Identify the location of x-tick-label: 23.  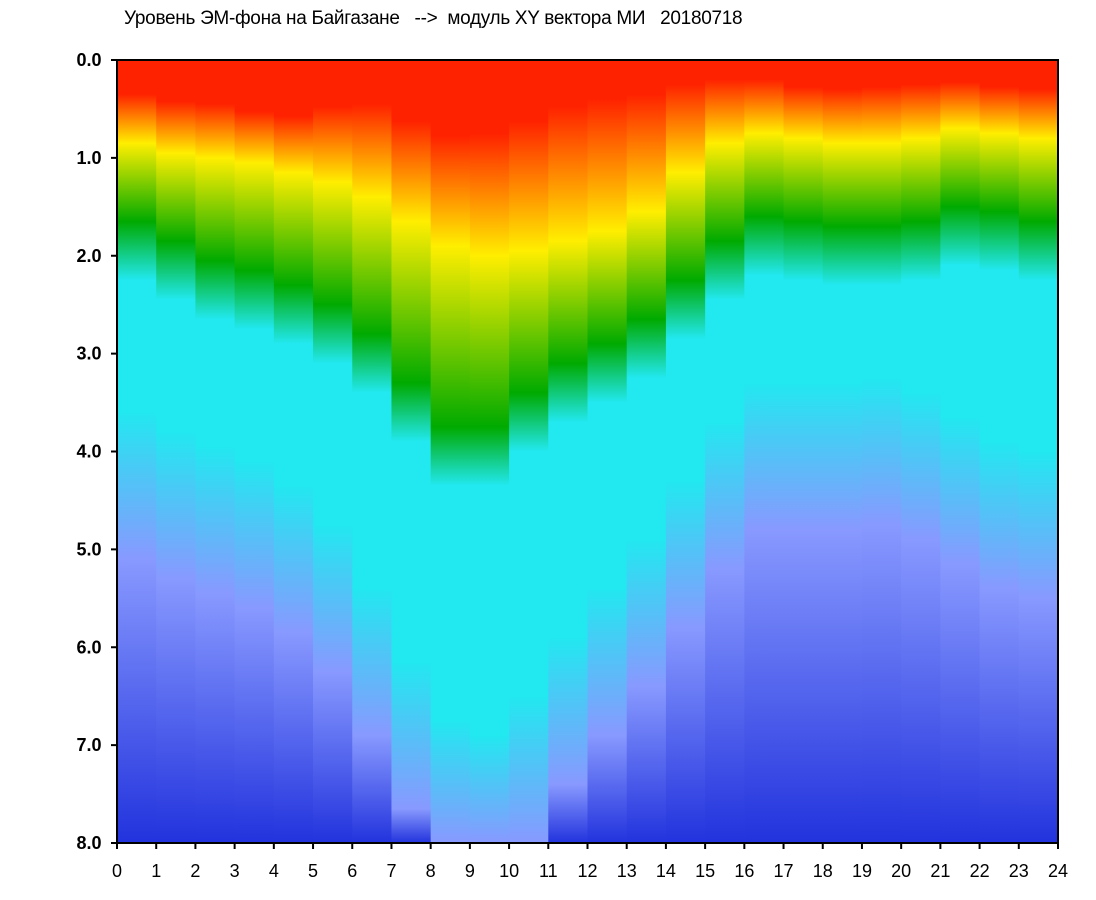
(1019, 871).